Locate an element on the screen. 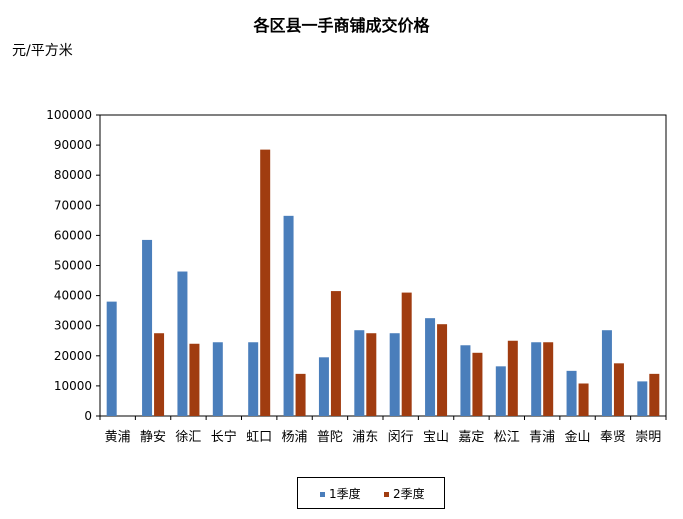 The height and width of the screenshot is (519, 683). y-tick-label: 20000 is located at coordinates (73, 356).